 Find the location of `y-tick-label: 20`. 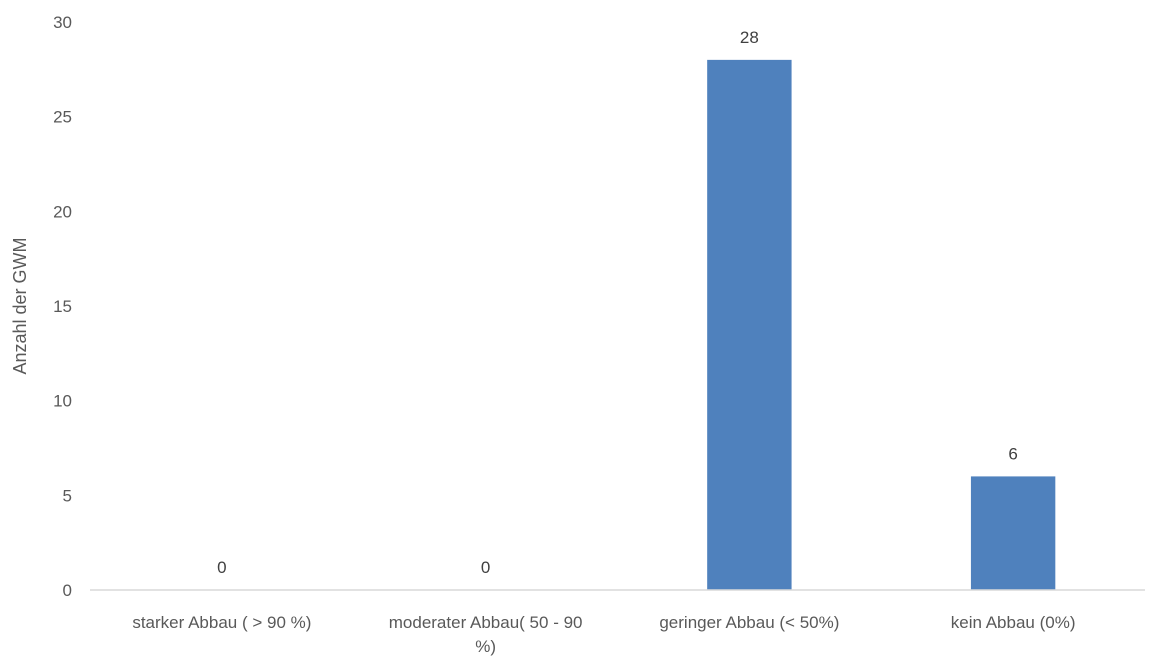

y-tick-label: 20 is located at coordinates (62, 211).